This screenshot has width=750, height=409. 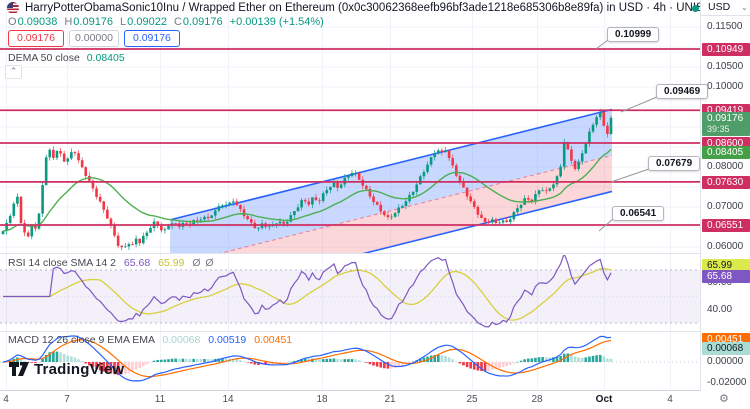 I want to click on currency-label: USD, so click(x=719, y=7).